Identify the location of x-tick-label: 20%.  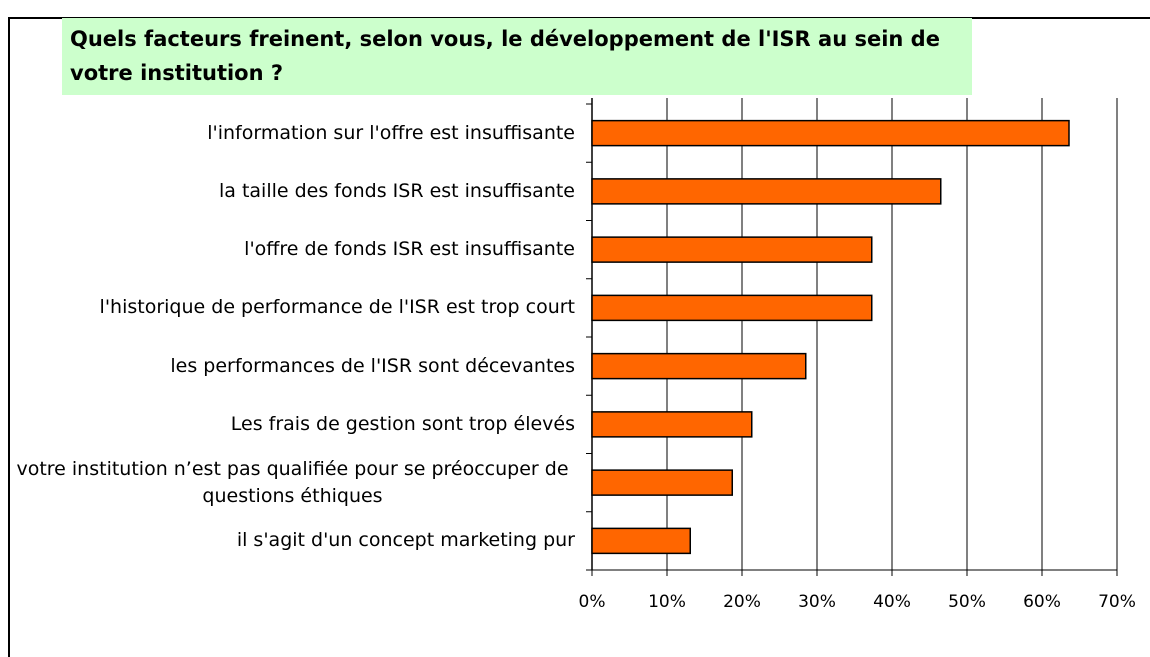
(742, 602).